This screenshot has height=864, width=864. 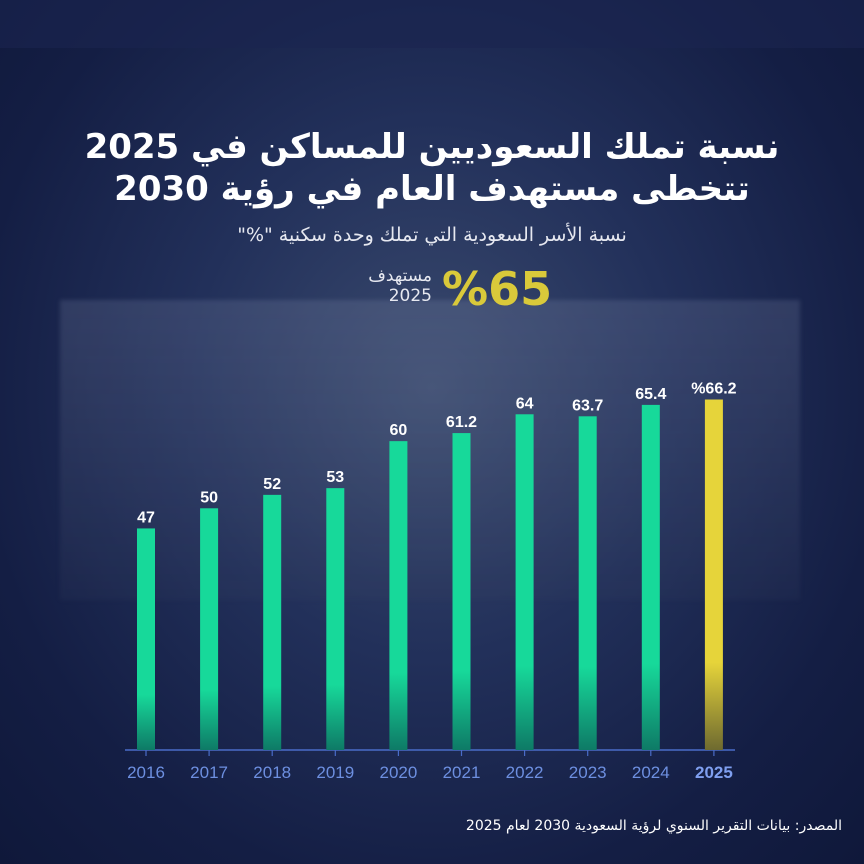 I want to click on background-band, so click(x=432, y=24).